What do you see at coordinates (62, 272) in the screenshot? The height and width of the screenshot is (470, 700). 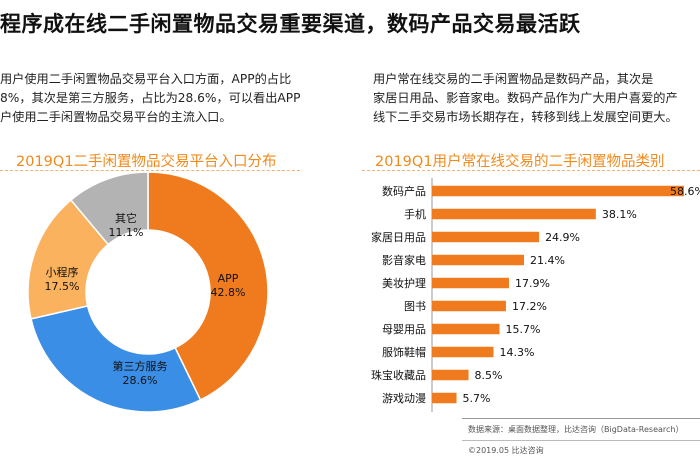 I see `slice-category-label: 小程序` at bounding box center [62, 272].